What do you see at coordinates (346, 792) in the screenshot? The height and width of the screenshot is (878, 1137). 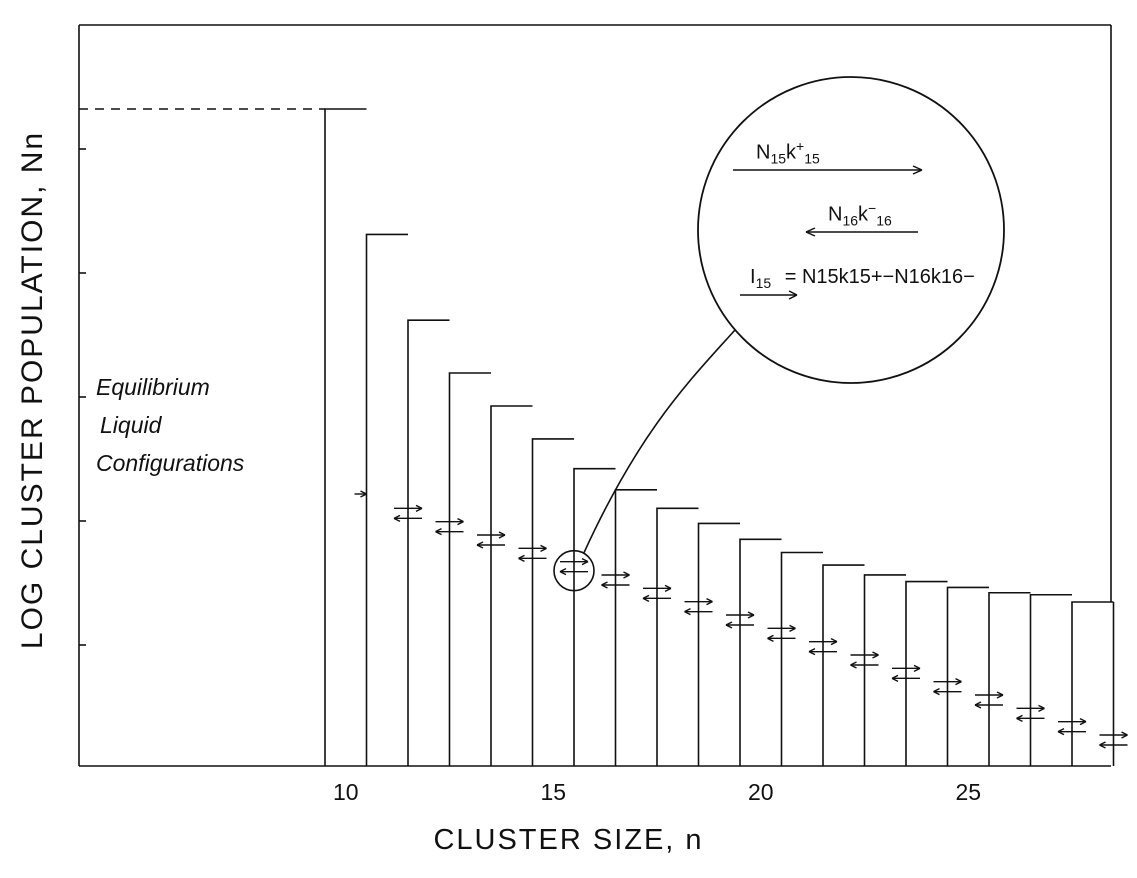 I see `x-tick-label: 10` at bounding box center [346, 792].